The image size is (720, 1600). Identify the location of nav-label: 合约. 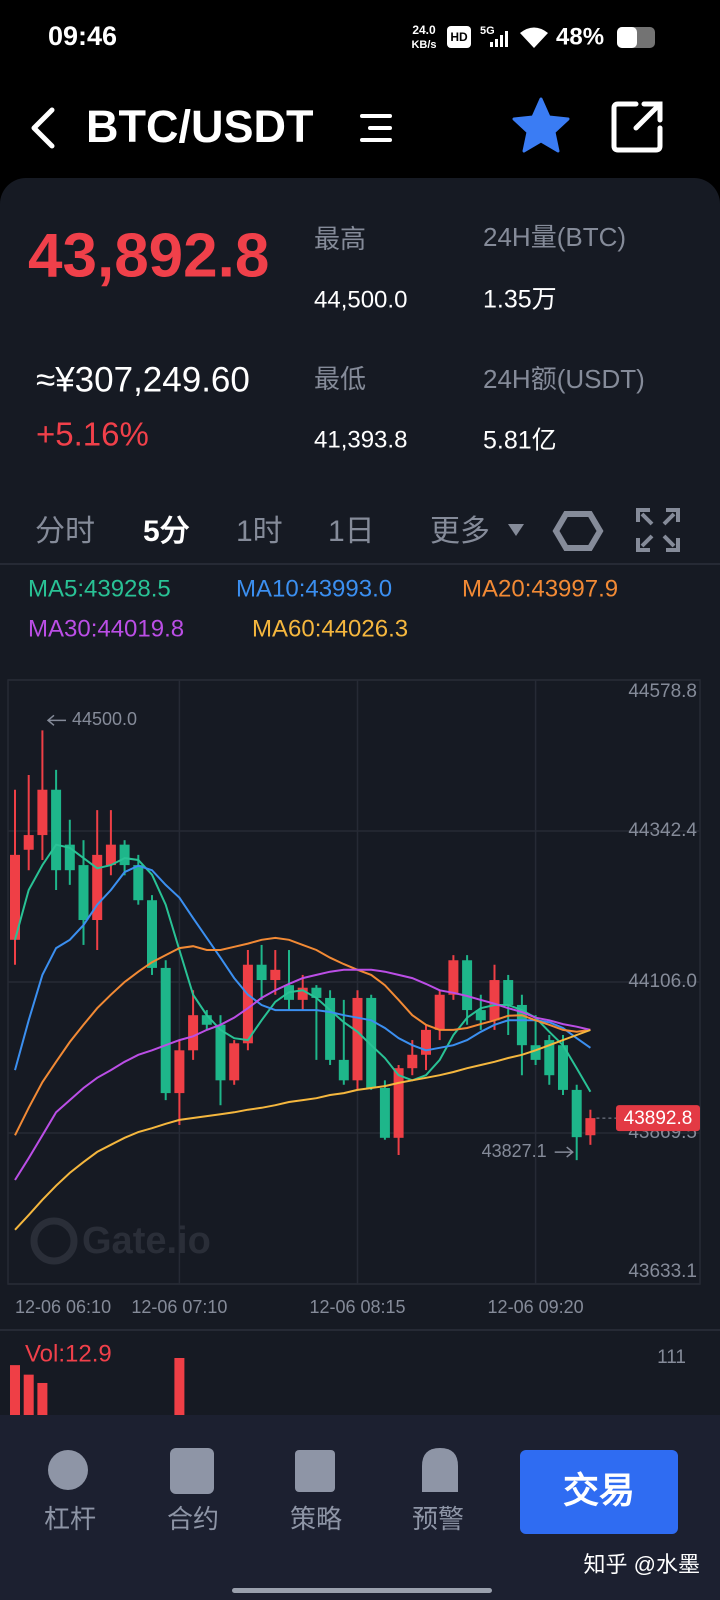
(193, 1519).